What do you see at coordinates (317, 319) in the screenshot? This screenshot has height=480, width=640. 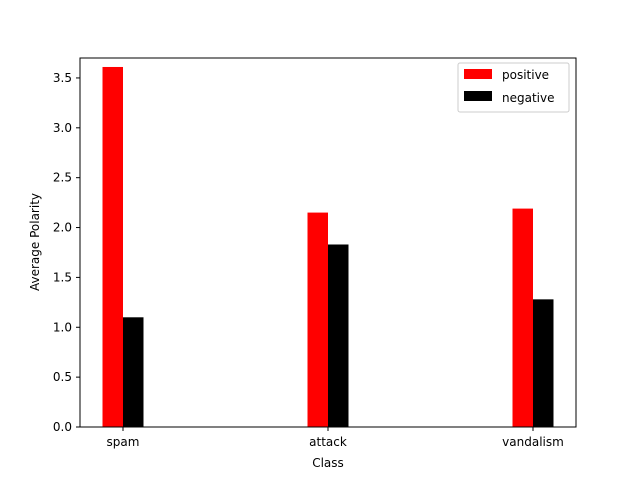 I see `bar-positive-attack` at bounding box center [317, 319].